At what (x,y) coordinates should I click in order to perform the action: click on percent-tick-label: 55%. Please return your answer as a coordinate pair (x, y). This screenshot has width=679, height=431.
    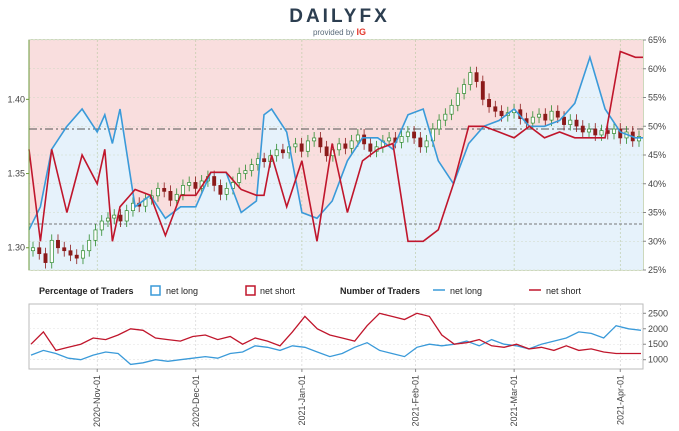
    Looking at the image, I should click on (657, 98).